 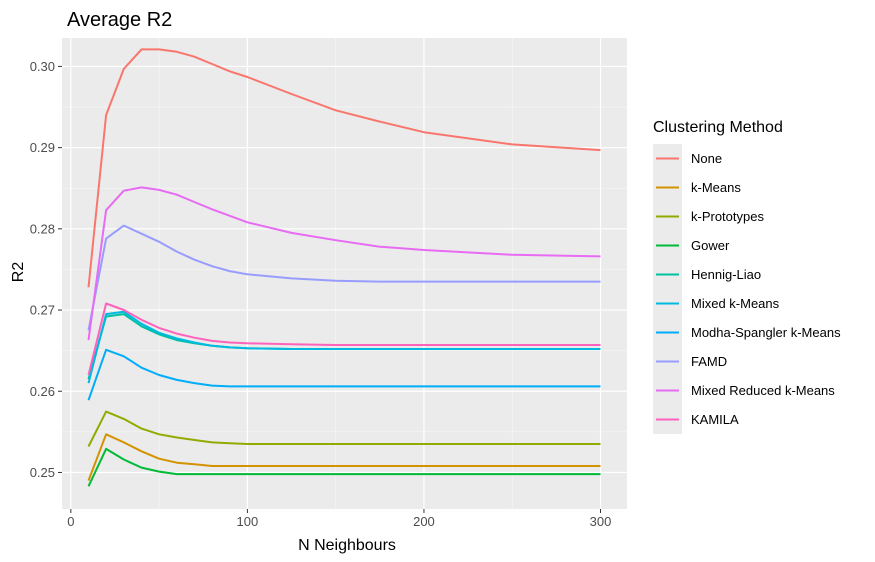 I want to click on legend-label: FAMD, so click(x=709, y=361).